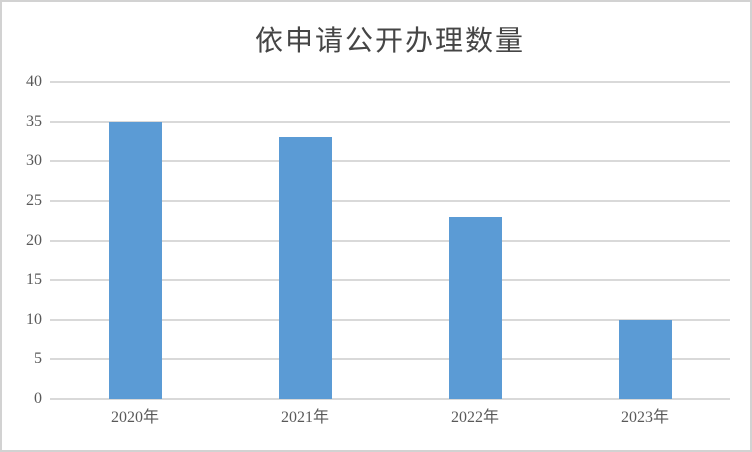 This screenshot has width=752, height=452. What do you see at coordinates (34, 280) in the screenshot?
I see `y-axis-tick-label: 15` at bounding box center [34, 280].